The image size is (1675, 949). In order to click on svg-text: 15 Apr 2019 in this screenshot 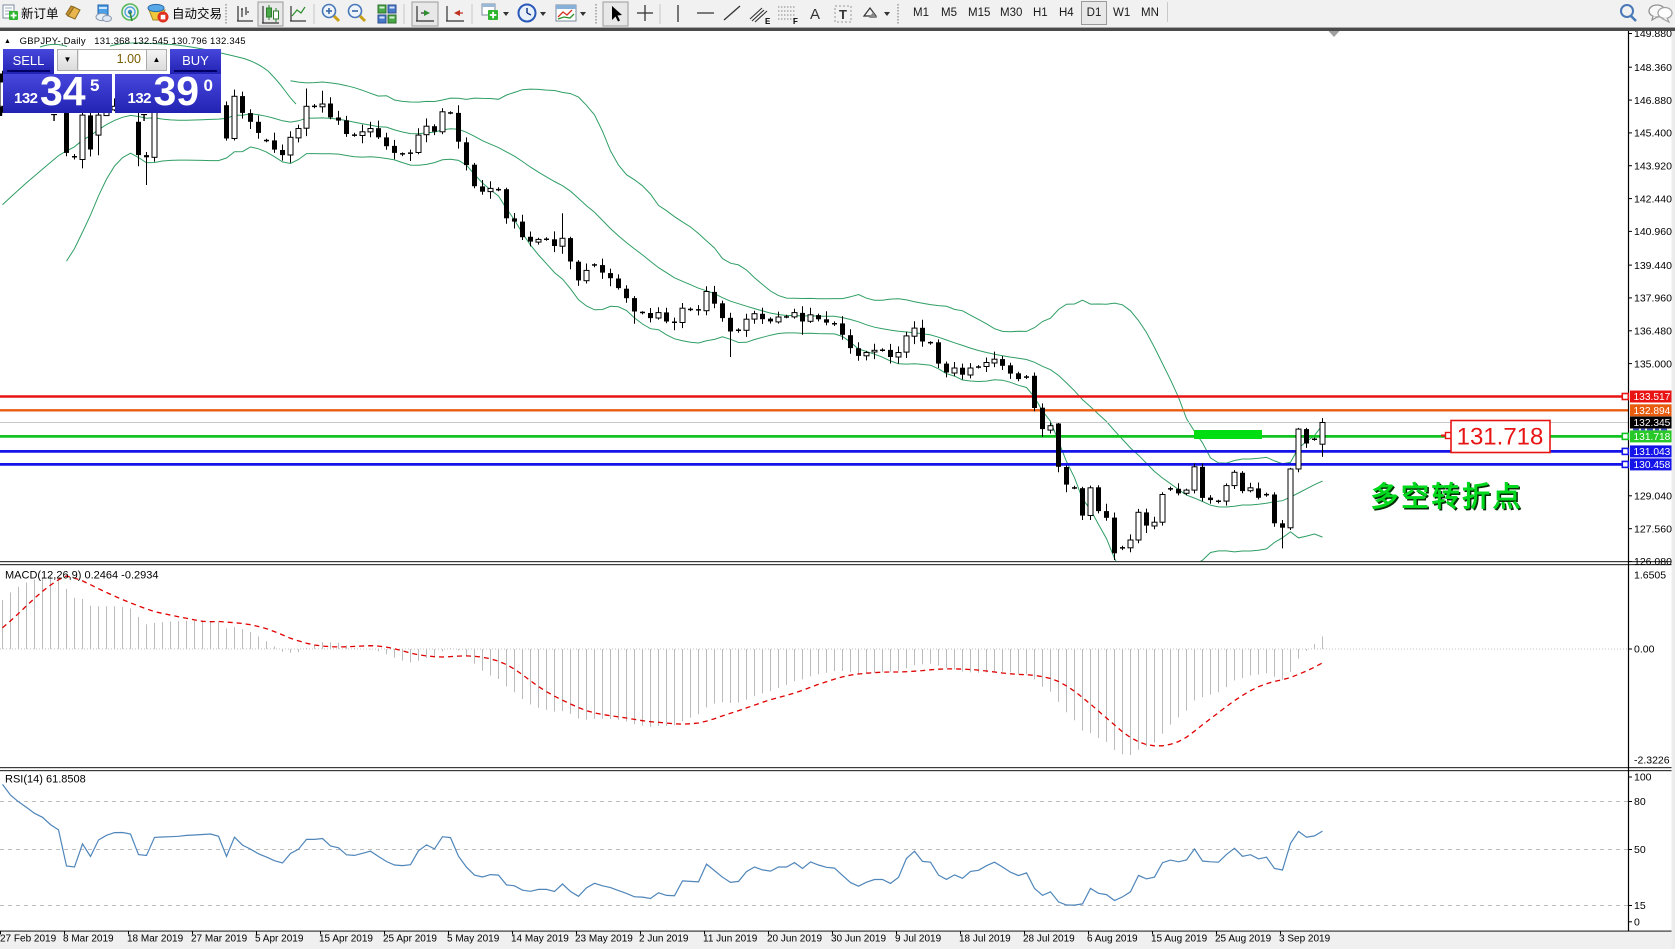, I will do `click(346, 939)`.